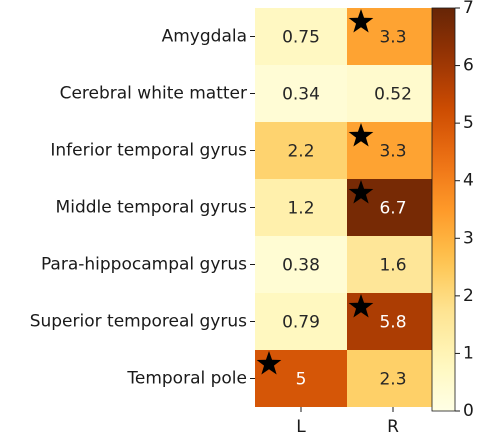  I want to click on cell-value-label: 6.7, so click(392, 209).